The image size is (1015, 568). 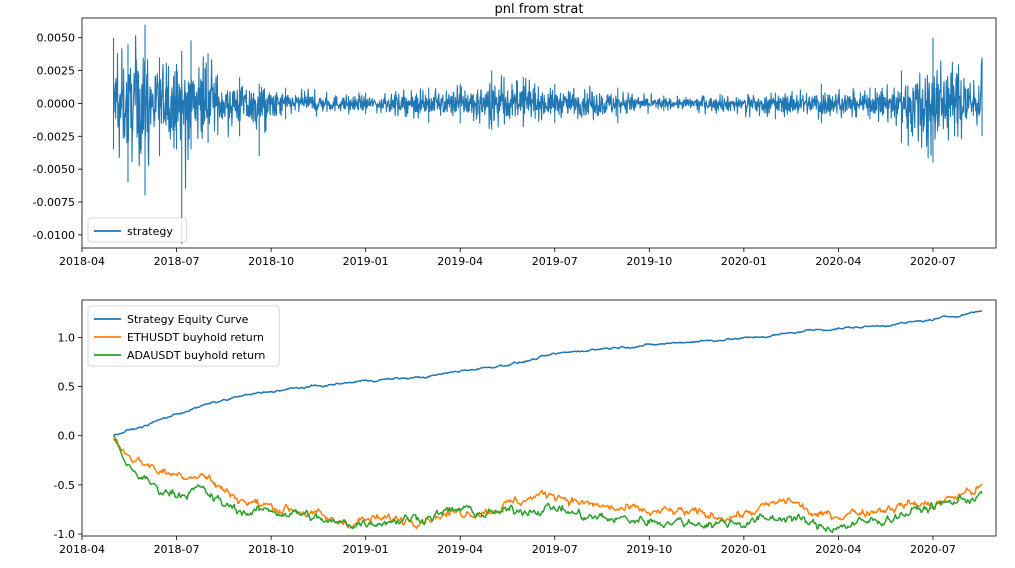 I want to click on y-tick-label: -1.0, so click(x=64, y=534).